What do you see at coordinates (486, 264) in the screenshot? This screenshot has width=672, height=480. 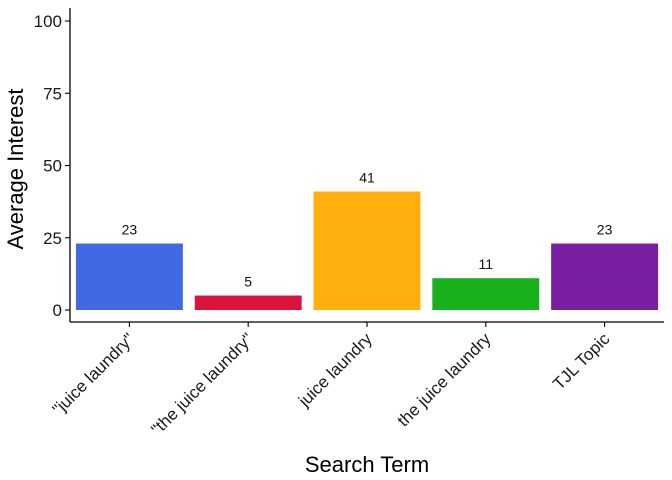 I see `data-label-3: 11` at bounding box center [486, 264].